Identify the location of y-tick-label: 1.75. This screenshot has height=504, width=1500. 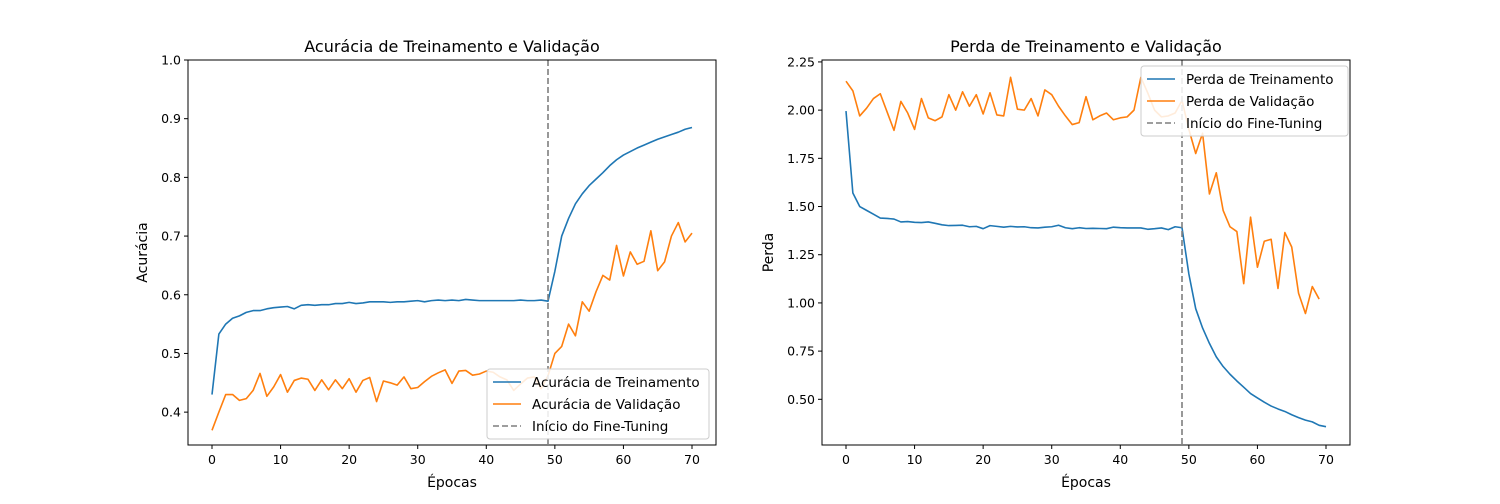
(801, 158).